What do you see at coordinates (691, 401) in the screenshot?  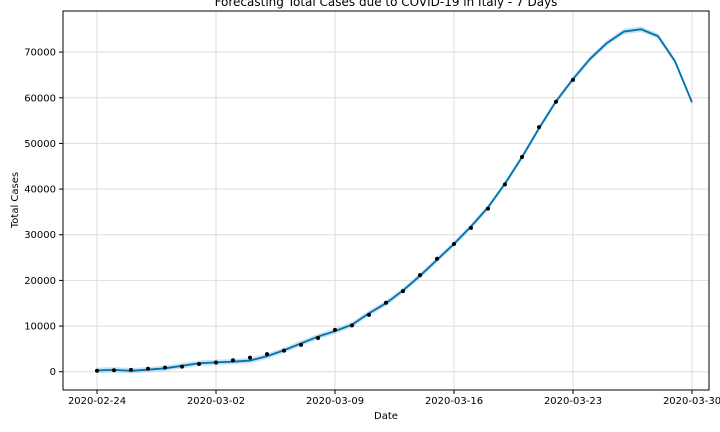 I see `x-tick-label: 2020-03-30` at bounding box center [691, 401].